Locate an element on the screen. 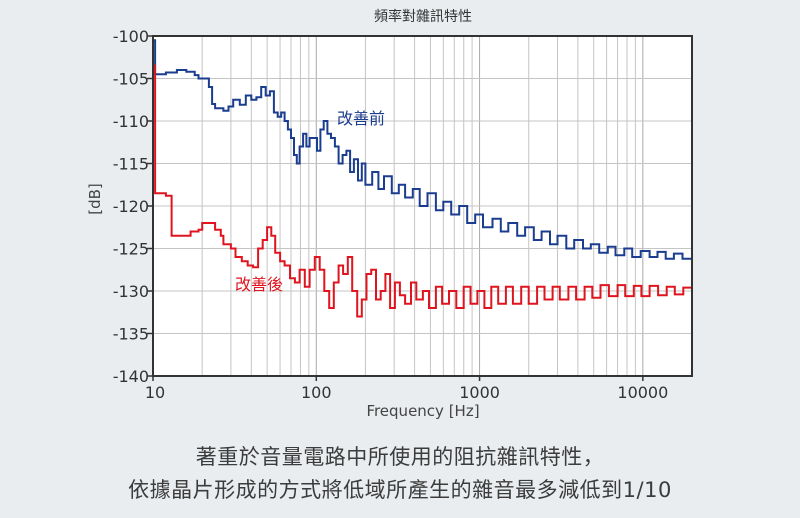  caption-line-2: 依據晶片形成的方式將低域所產生的雜音最多減低到1/10 is located at coordinates (400, 490).